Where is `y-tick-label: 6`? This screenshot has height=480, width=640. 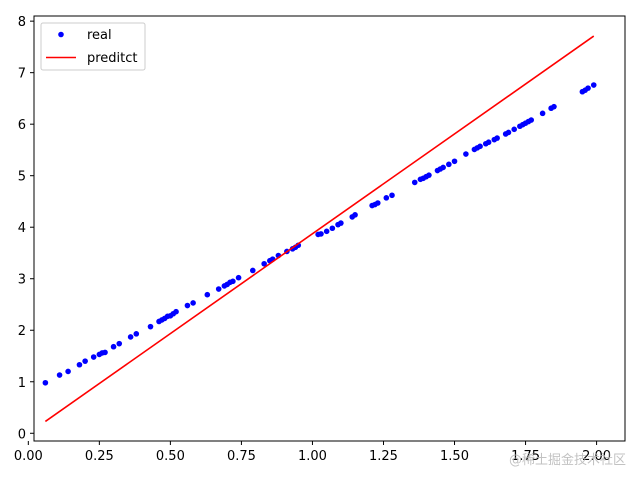 y-tick-label: 6 is located at coordinates (22, 125).